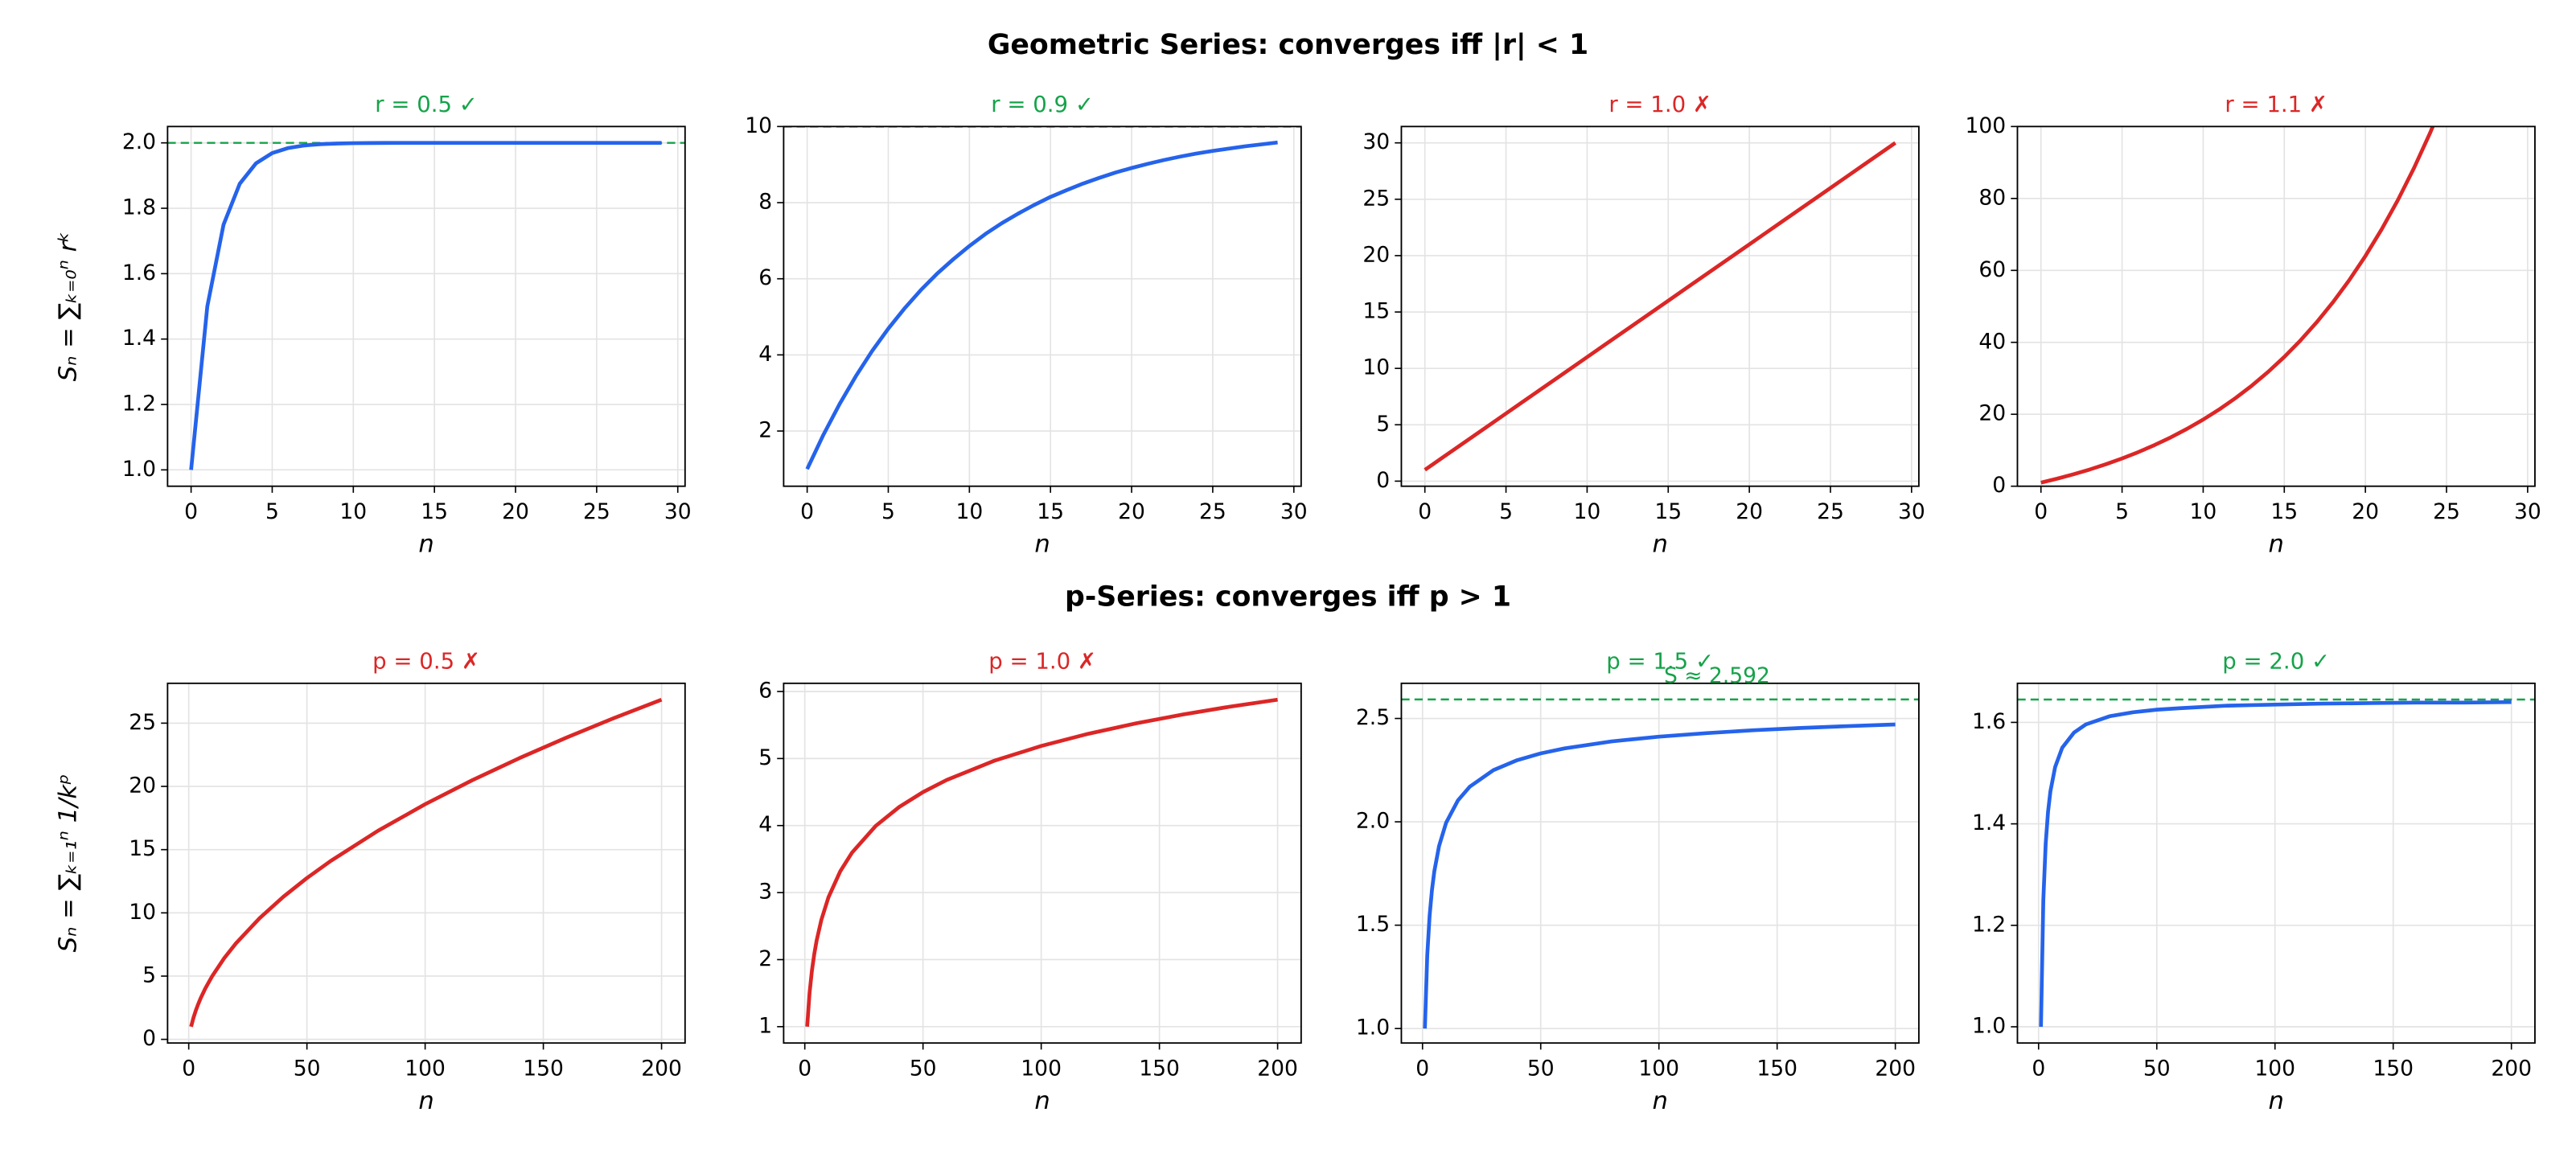 Image resolution: width=2576 pixels, height=1149 pixels. What do you see at coordinates (1373, 924) in the screenshot?
I see `y-tick-label: 1.5` at bounding box center [1373, 924].